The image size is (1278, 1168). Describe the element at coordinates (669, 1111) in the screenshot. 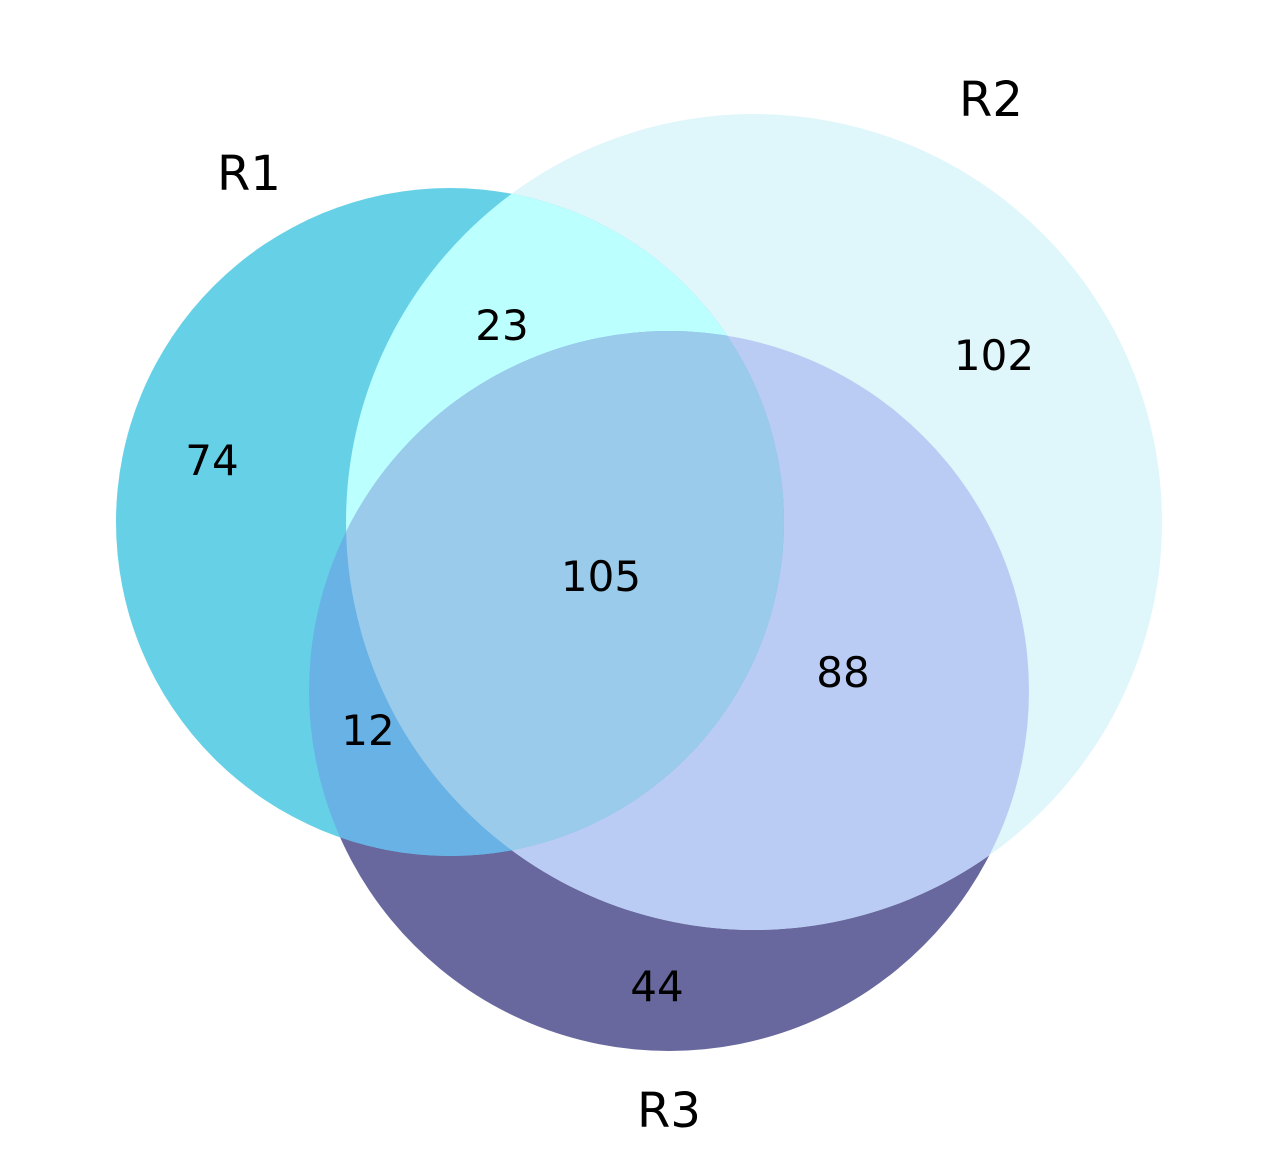

I see `set-label-r3: R3` at that location.